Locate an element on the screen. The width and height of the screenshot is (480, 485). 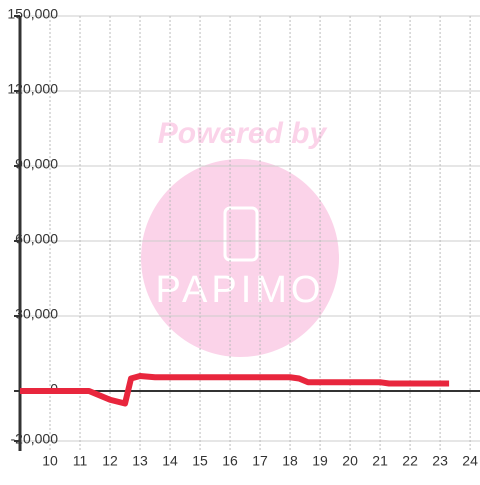
watermark-text: Powered by is located at coordinates (243, 133).